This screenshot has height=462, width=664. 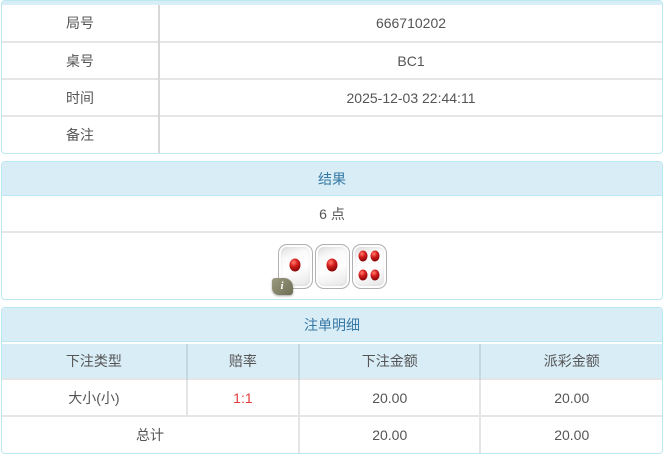 I want to click on die-2-icon, so click(x=332, y=266).